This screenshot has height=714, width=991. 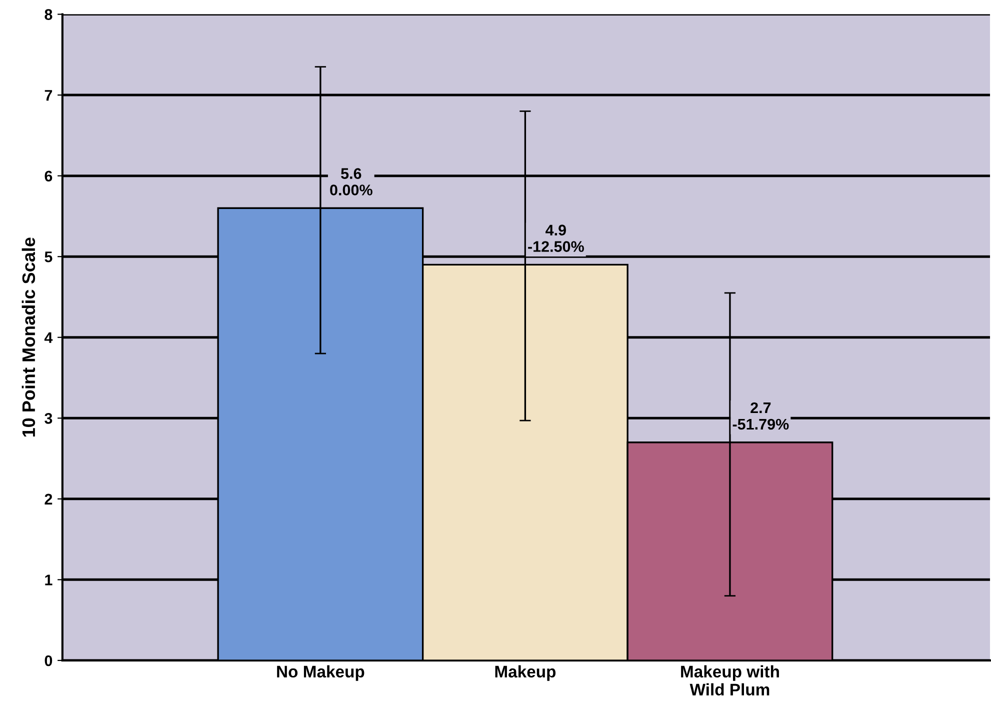 What do you see at coordinates (29, 337) in the screenshot?
I see `y-axis-title: 10 Point Monadic Scale` at bounding box center [29, 337].